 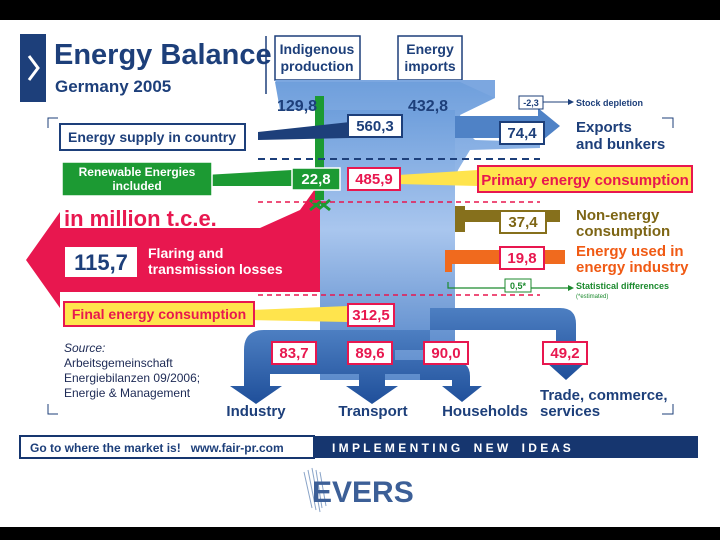 What do you see at coordinates (127, 393) in the screenshot?
I see `source-line-3: Energie & Management` at bounding box center [127, 393].